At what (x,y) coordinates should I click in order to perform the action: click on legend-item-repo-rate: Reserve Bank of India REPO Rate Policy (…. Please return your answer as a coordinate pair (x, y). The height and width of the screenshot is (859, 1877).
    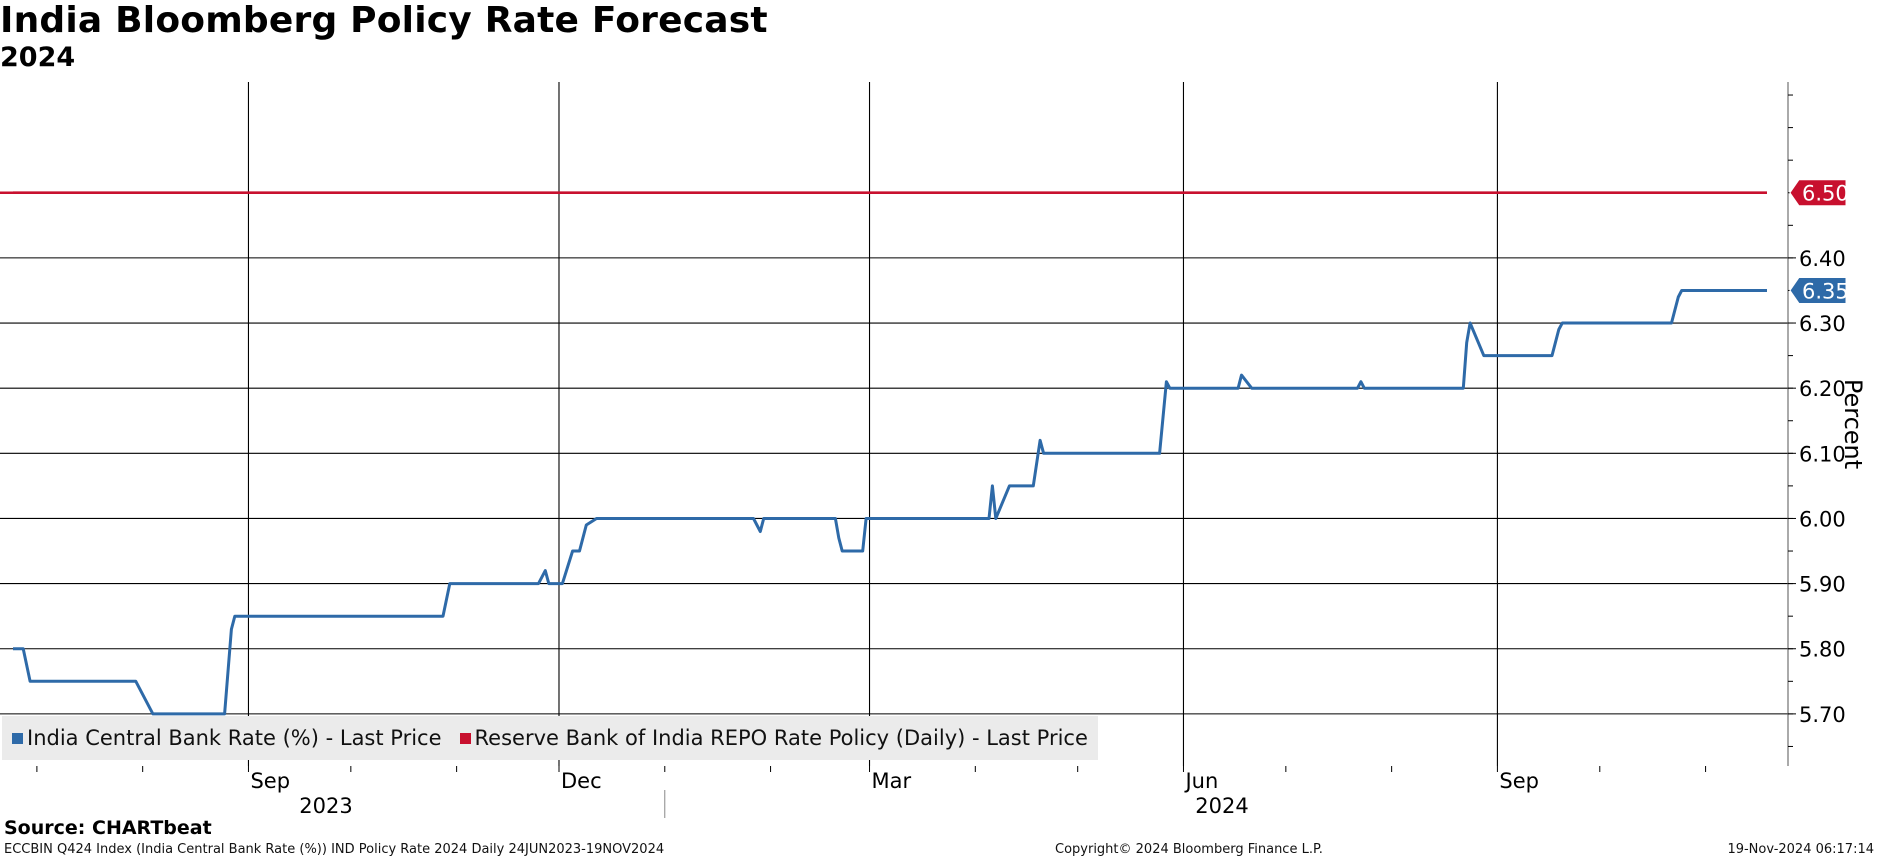
    Looking at the image, I should click on (773, 738).